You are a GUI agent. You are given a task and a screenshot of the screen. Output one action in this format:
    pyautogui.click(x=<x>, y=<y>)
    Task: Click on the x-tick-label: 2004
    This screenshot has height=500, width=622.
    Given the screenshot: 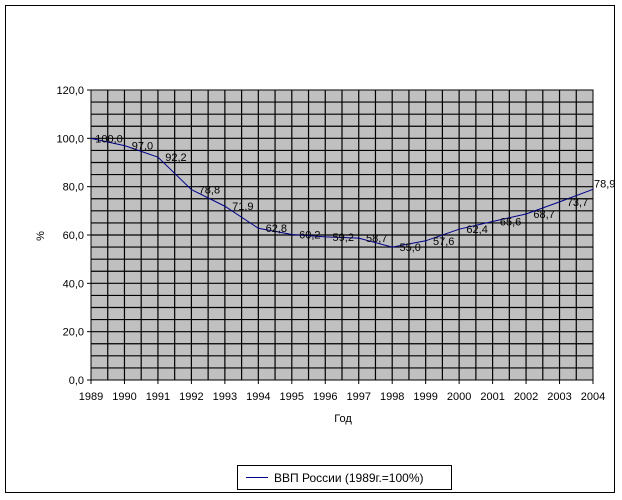 What is the action you would take?
    pyautogui.click(x=593, y=397)
    